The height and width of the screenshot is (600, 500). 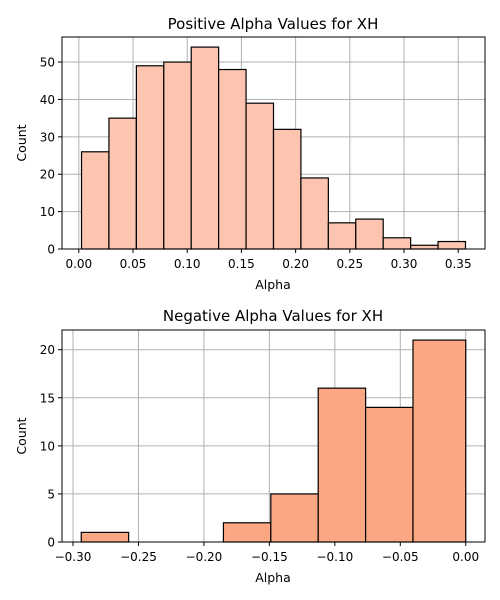 I want to click on y-tick-label: 30, so click(x=47, y=137).